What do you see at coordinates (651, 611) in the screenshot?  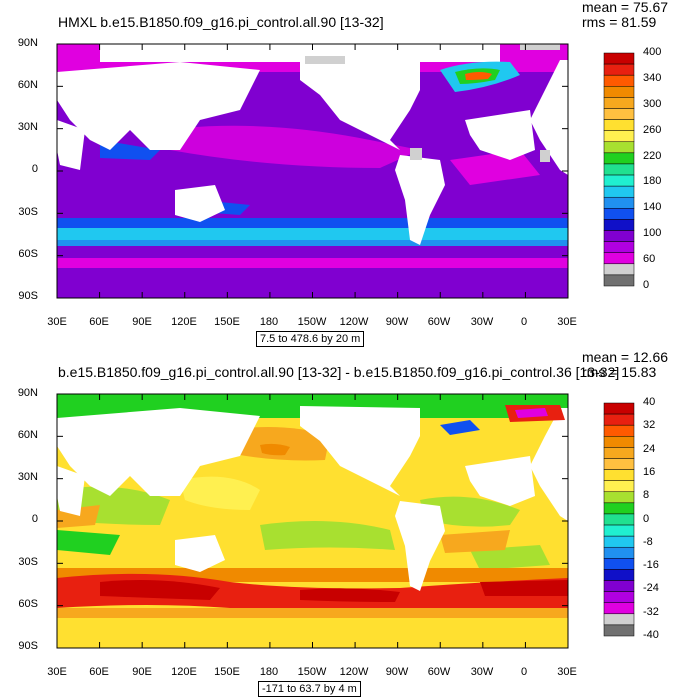 I see `colorbar-label: -32` at bounding box center [651, 611].